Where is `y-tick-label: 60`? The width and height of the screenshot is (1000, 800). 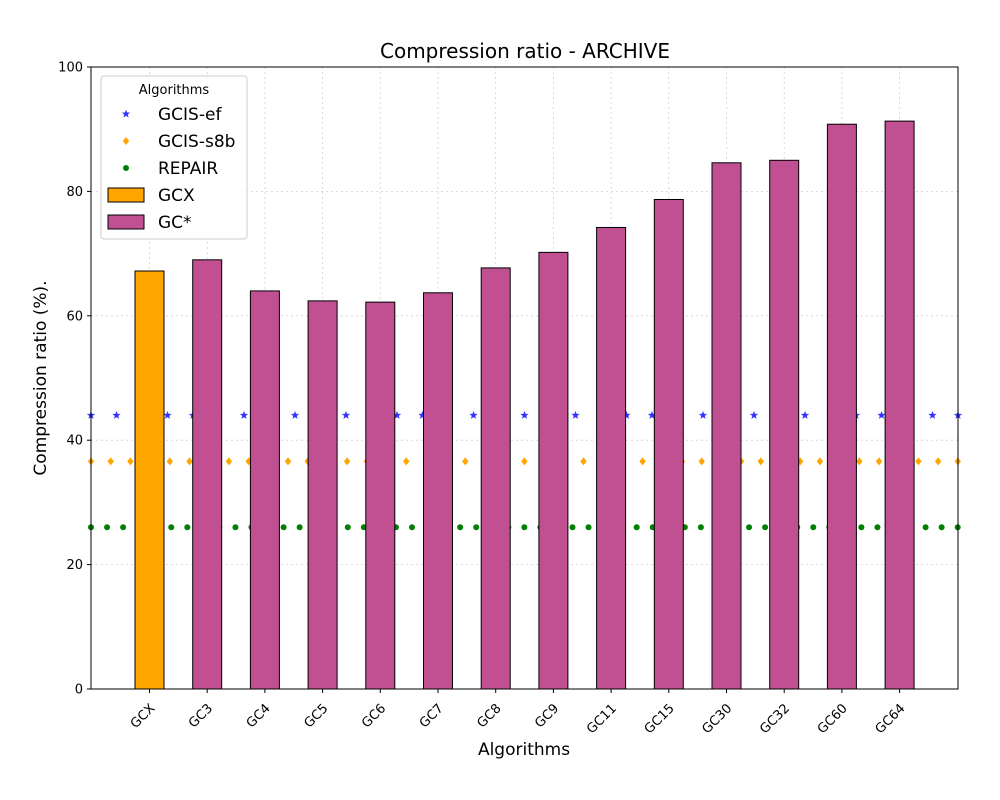
y-tick-label: 60 is located at coordinates (74, 316).